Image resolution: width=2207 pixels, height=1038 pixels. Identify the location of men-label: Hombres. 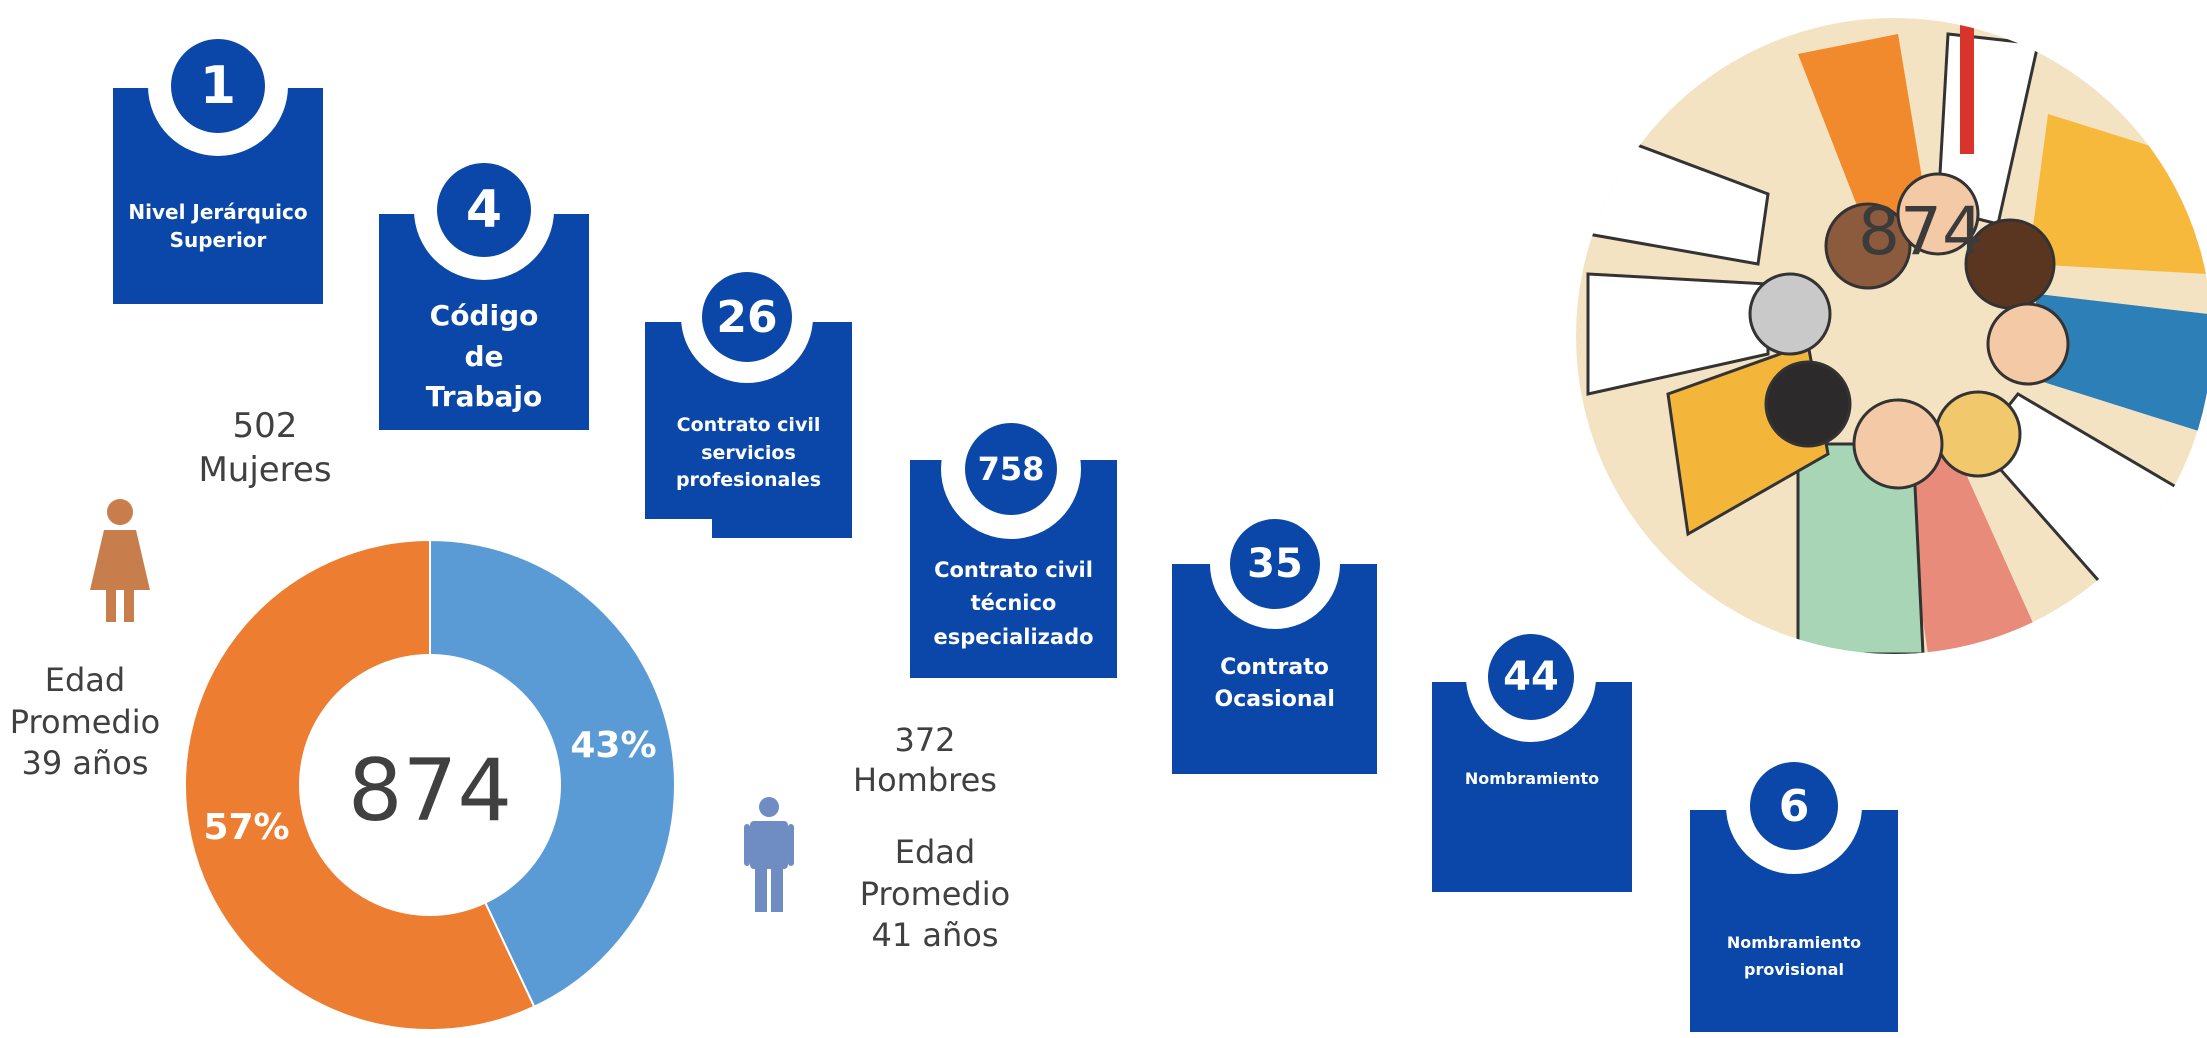
(925, 780).